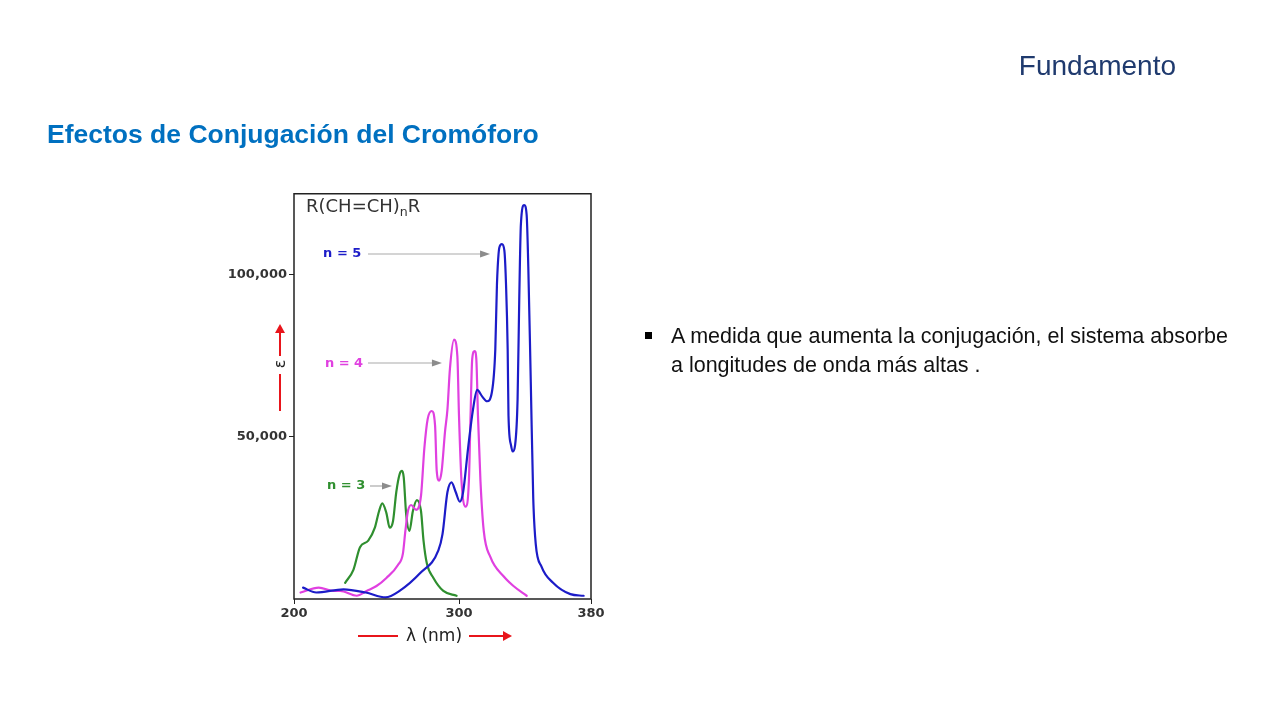 The image size is (1280, 720). What do you see at coordinates (591, 613) in the screenshot?
I see `x-tick-label: 380` at bounding box center [591, 613].